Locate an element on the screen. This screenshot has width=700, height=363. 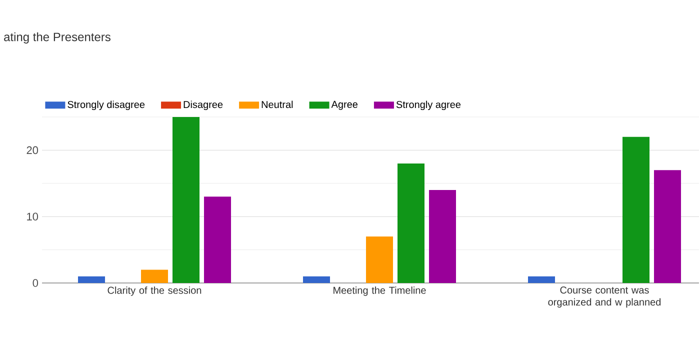
y-tick-label: 10 is located at coordinates (32, 216).